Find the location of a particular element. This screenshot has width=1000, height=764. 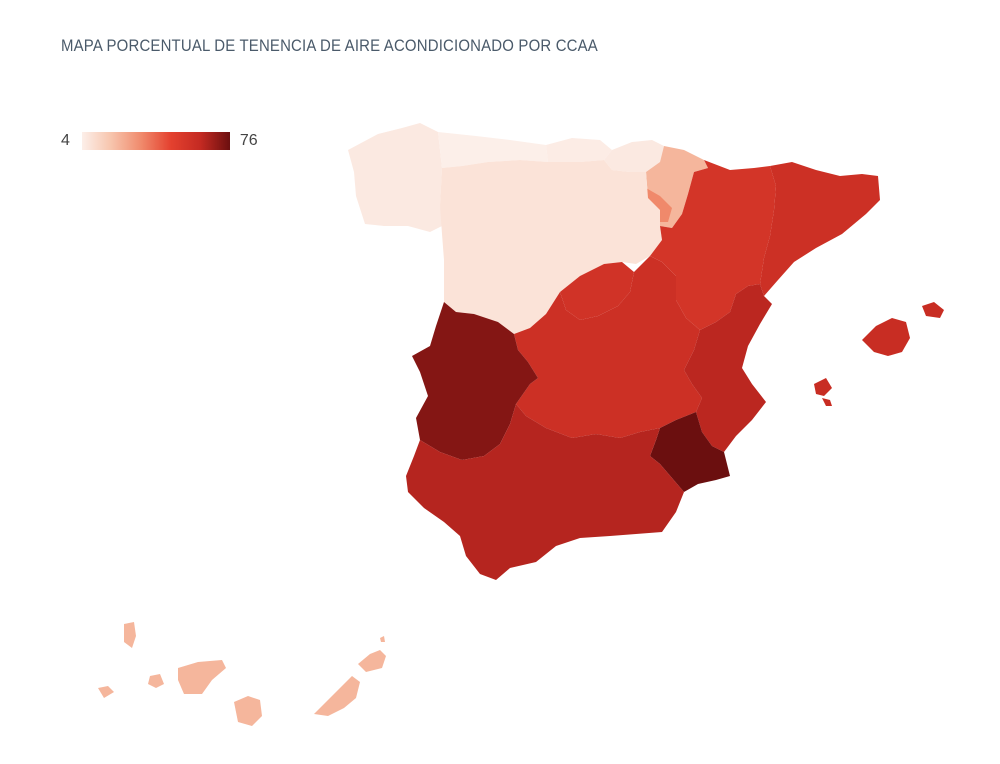

region-cataluna is located at coordinates (820, 229).